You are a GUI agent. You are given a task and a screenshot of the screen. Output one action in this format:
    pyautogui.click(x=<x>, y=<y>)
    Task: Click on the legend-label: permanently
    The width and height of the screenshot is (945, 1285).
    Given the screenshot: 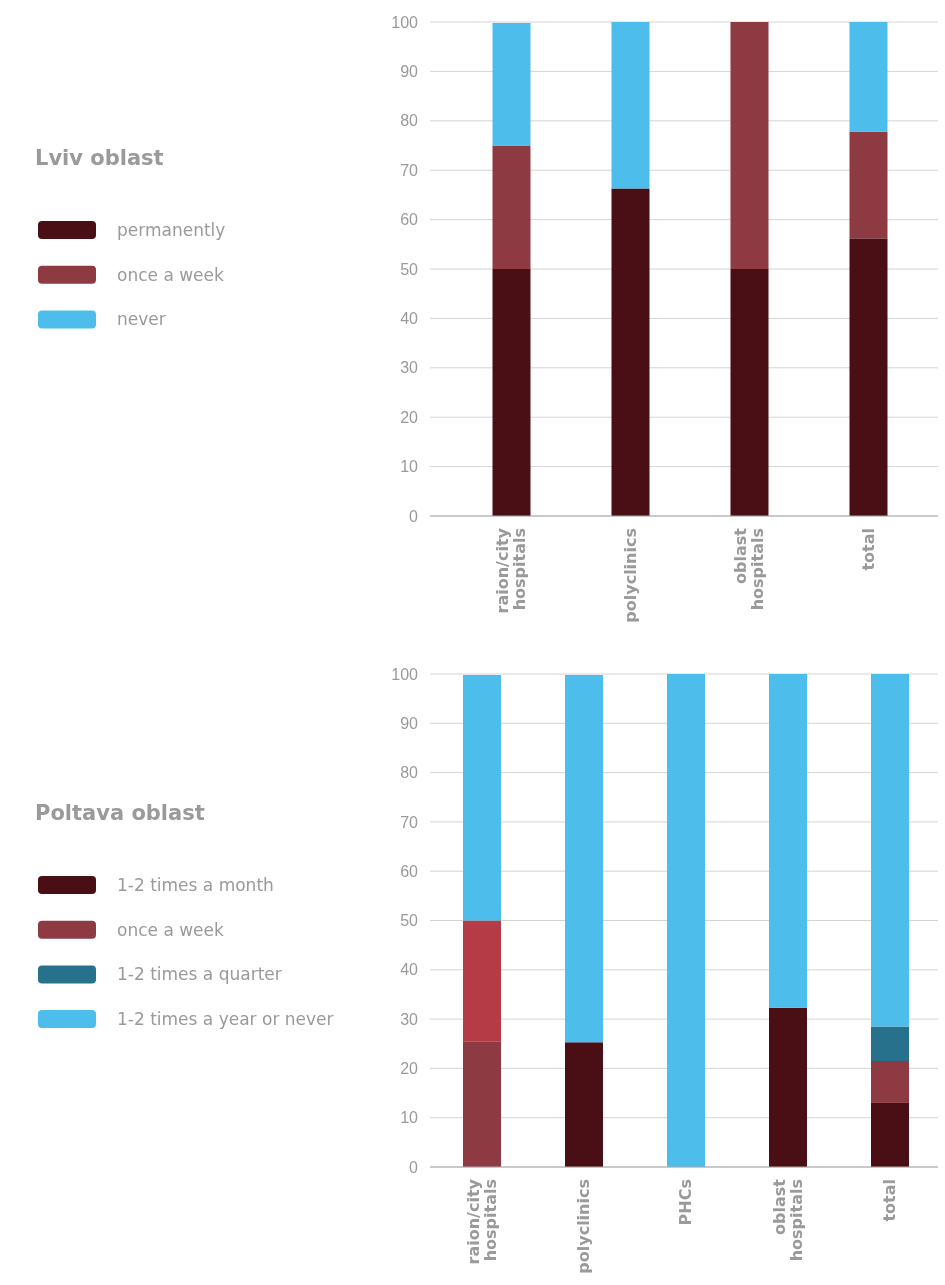 What is the action you would take?
    pyautogui.click(x=171, y=230)
    